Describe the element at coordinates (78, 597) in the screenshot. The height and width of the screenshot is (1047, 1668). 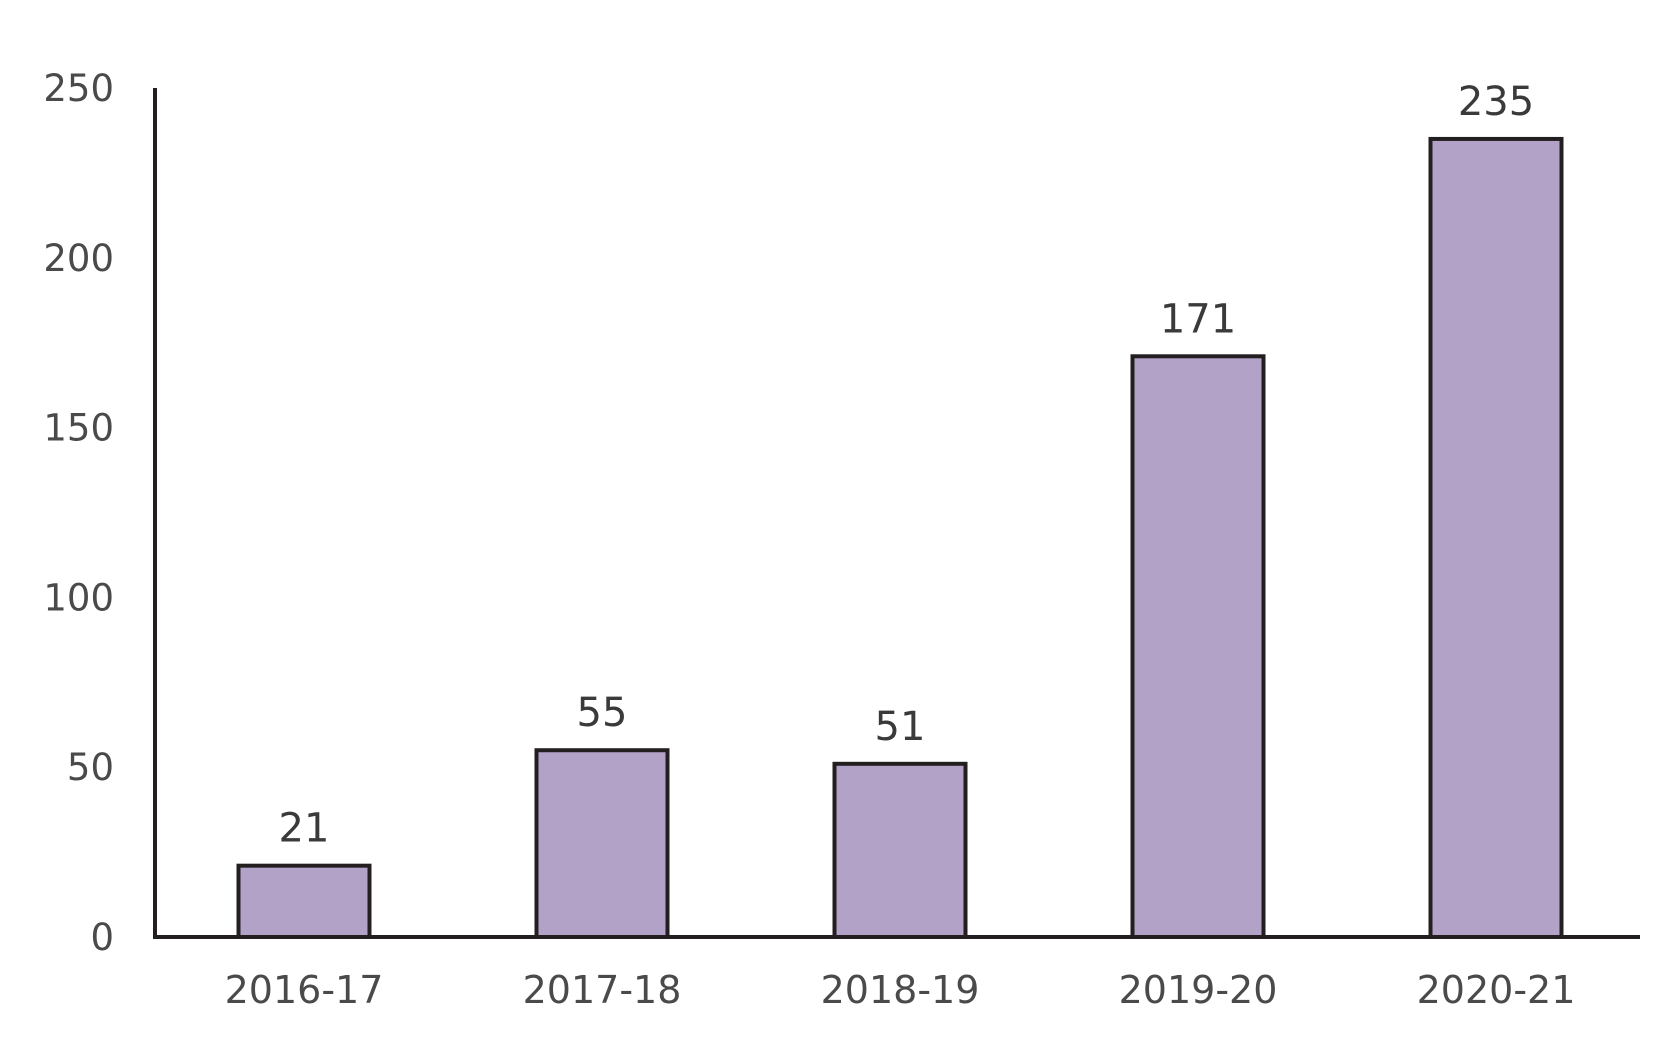
I see `y-tick-label-100: 100` at that location.